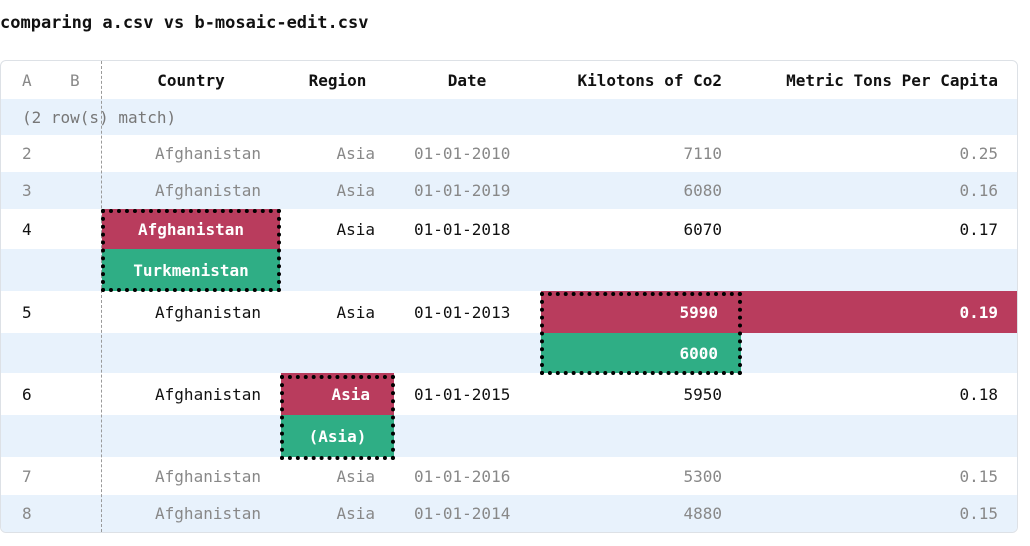 This screenshot has height=546, width=1030. What do you see at coordinates (27, 513) in the screenshot?
I see `row-number: 8` at bounding box center [27, 513].